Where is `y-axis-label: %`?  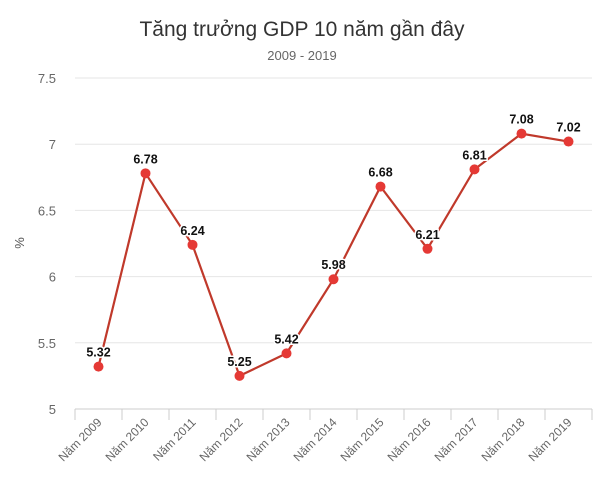 y-axis-label: % is located at coordinates (19, 243).